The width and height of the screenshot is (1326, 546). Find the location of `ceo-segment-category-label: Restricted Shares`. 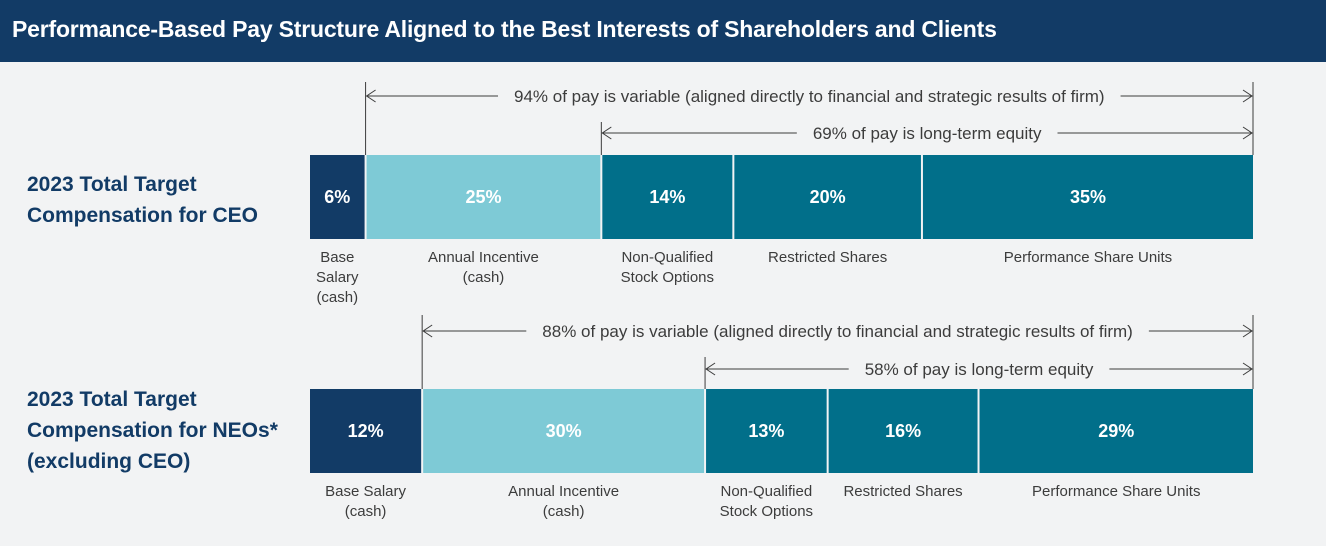

ceo-segment-category-label: Restricted Shares is located at coordinates (827, 257).